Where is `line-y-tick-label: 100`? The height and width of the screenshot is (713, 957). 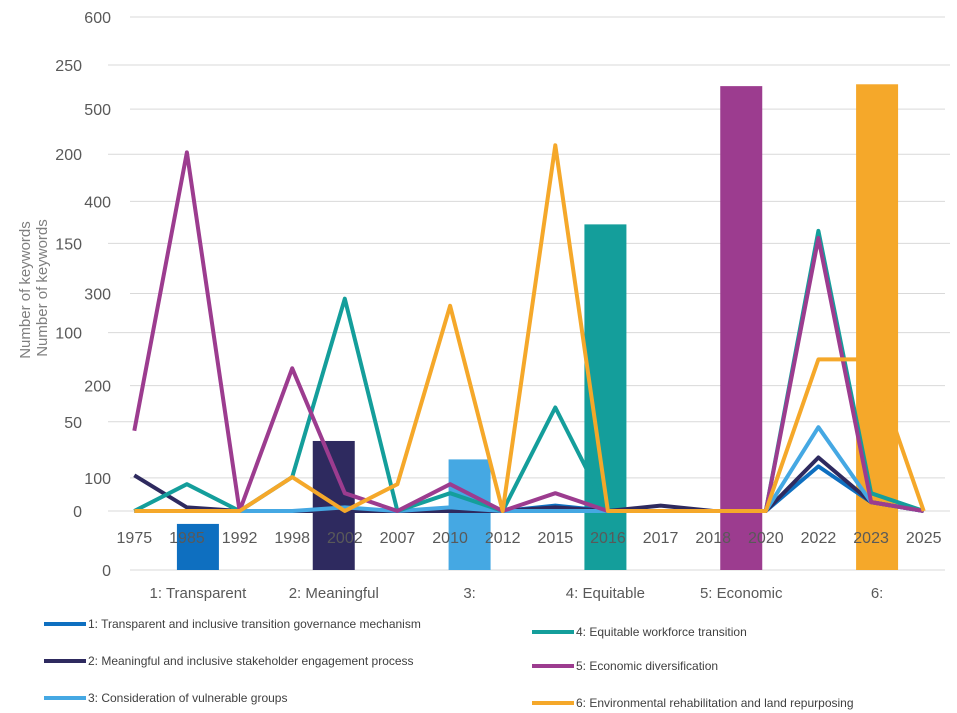 line-y-tick-label: 100 is located at coordinates (68, 334).